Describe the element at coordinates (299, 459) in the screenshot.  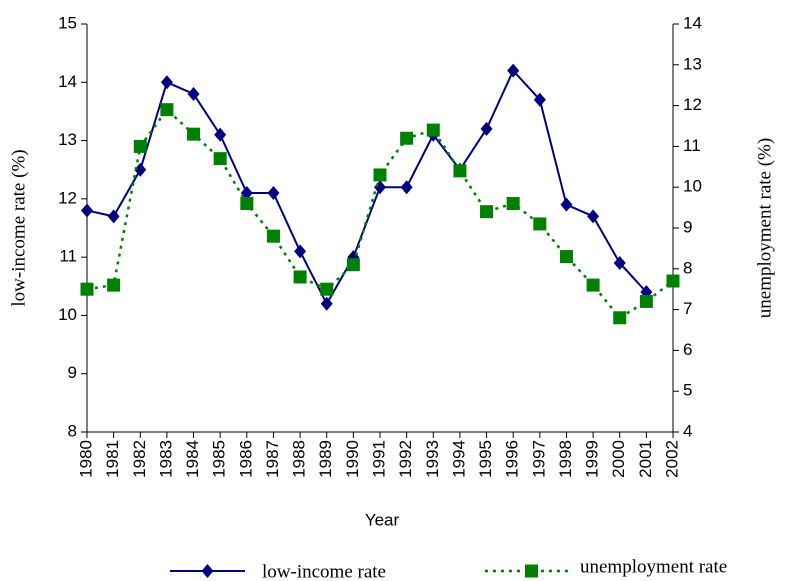
I see `x-tick-label: 1988` at that location.